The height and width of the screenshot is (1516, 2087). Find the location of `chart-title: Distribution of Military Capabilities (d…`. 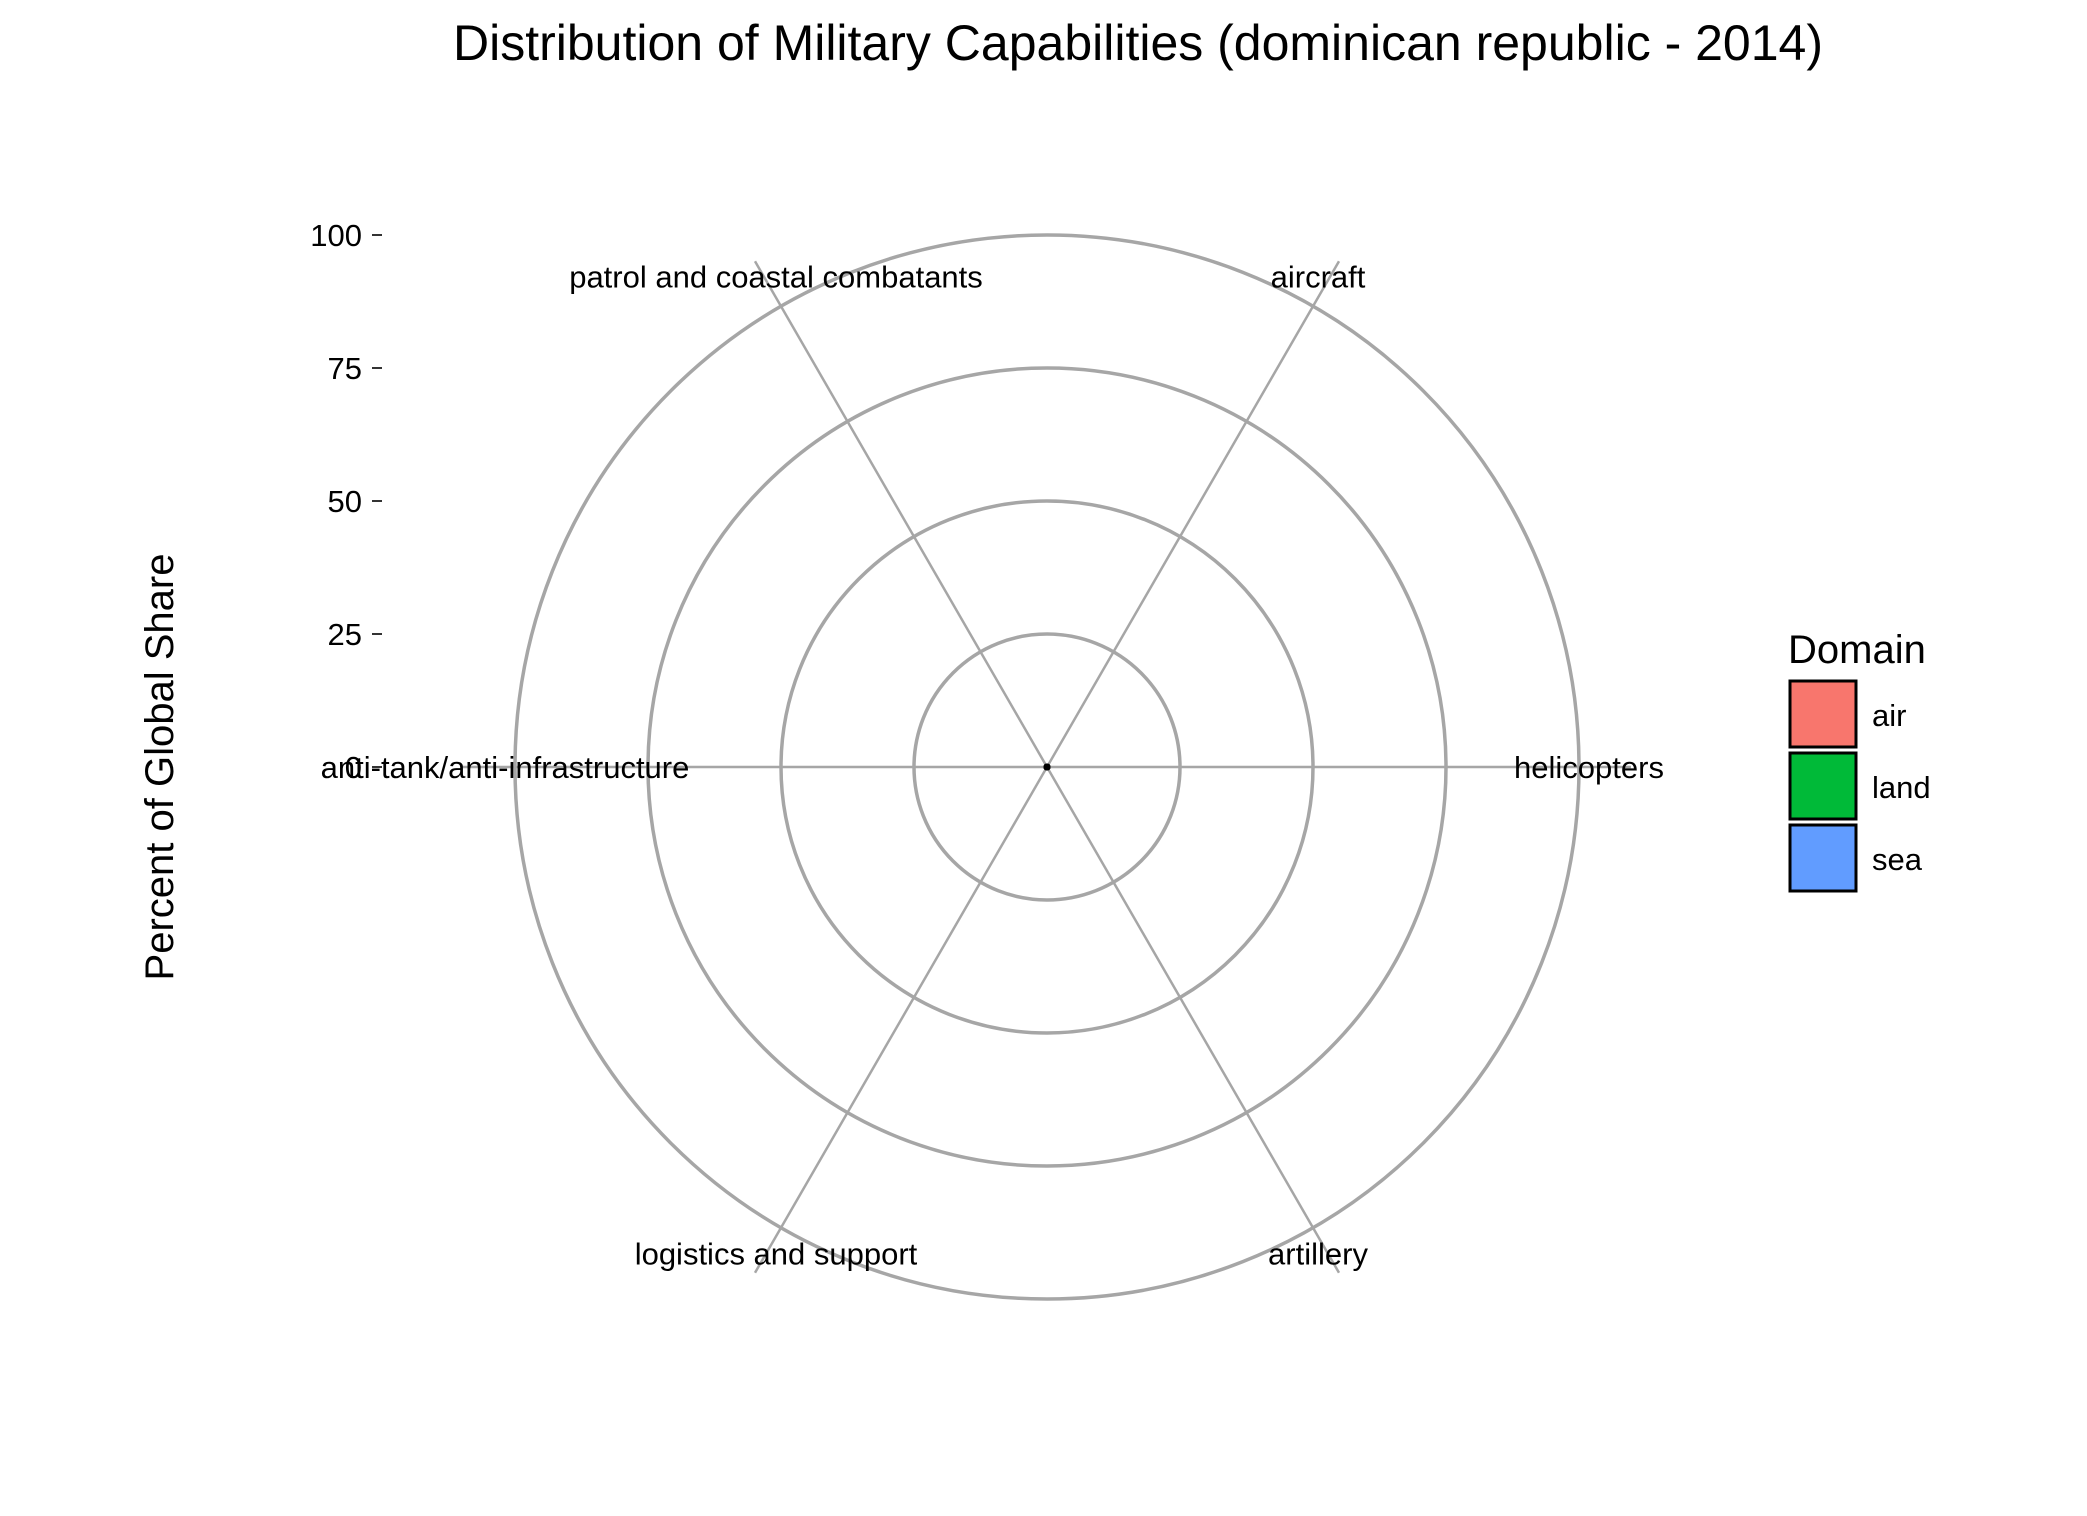

chart-title: Distribution of Military Capabilities (d… is located at coordinates (1138, 43).